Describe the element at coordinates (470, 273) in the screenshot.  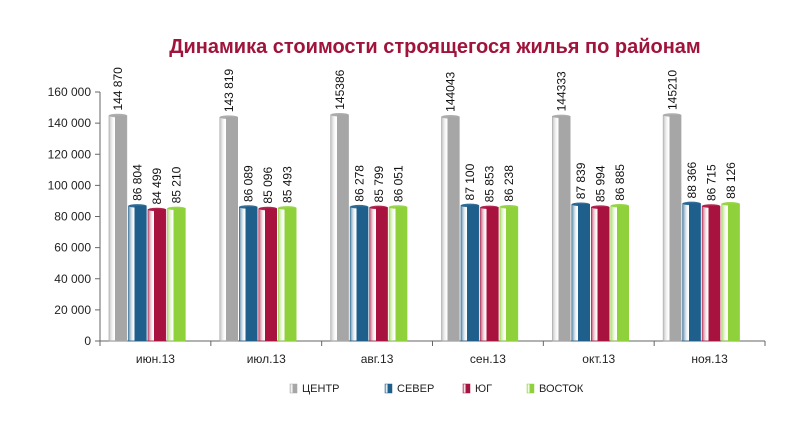
I see `bar-СЕВЕР-сен.13` at that location.